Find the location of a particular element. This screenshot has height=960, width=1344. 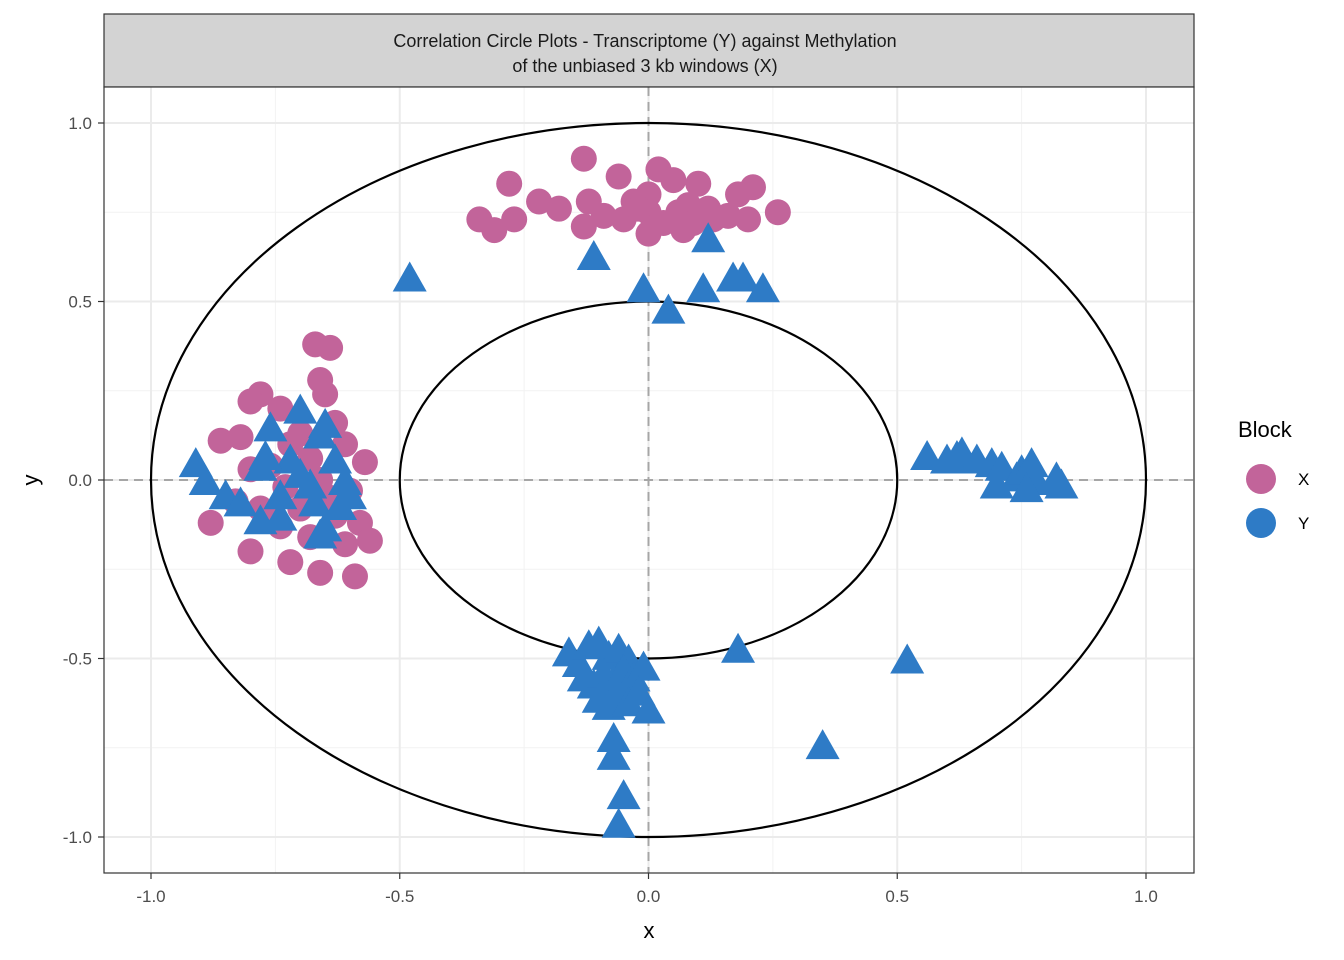

y-tick-label: 0.5 is located at coordinates (80, 302).